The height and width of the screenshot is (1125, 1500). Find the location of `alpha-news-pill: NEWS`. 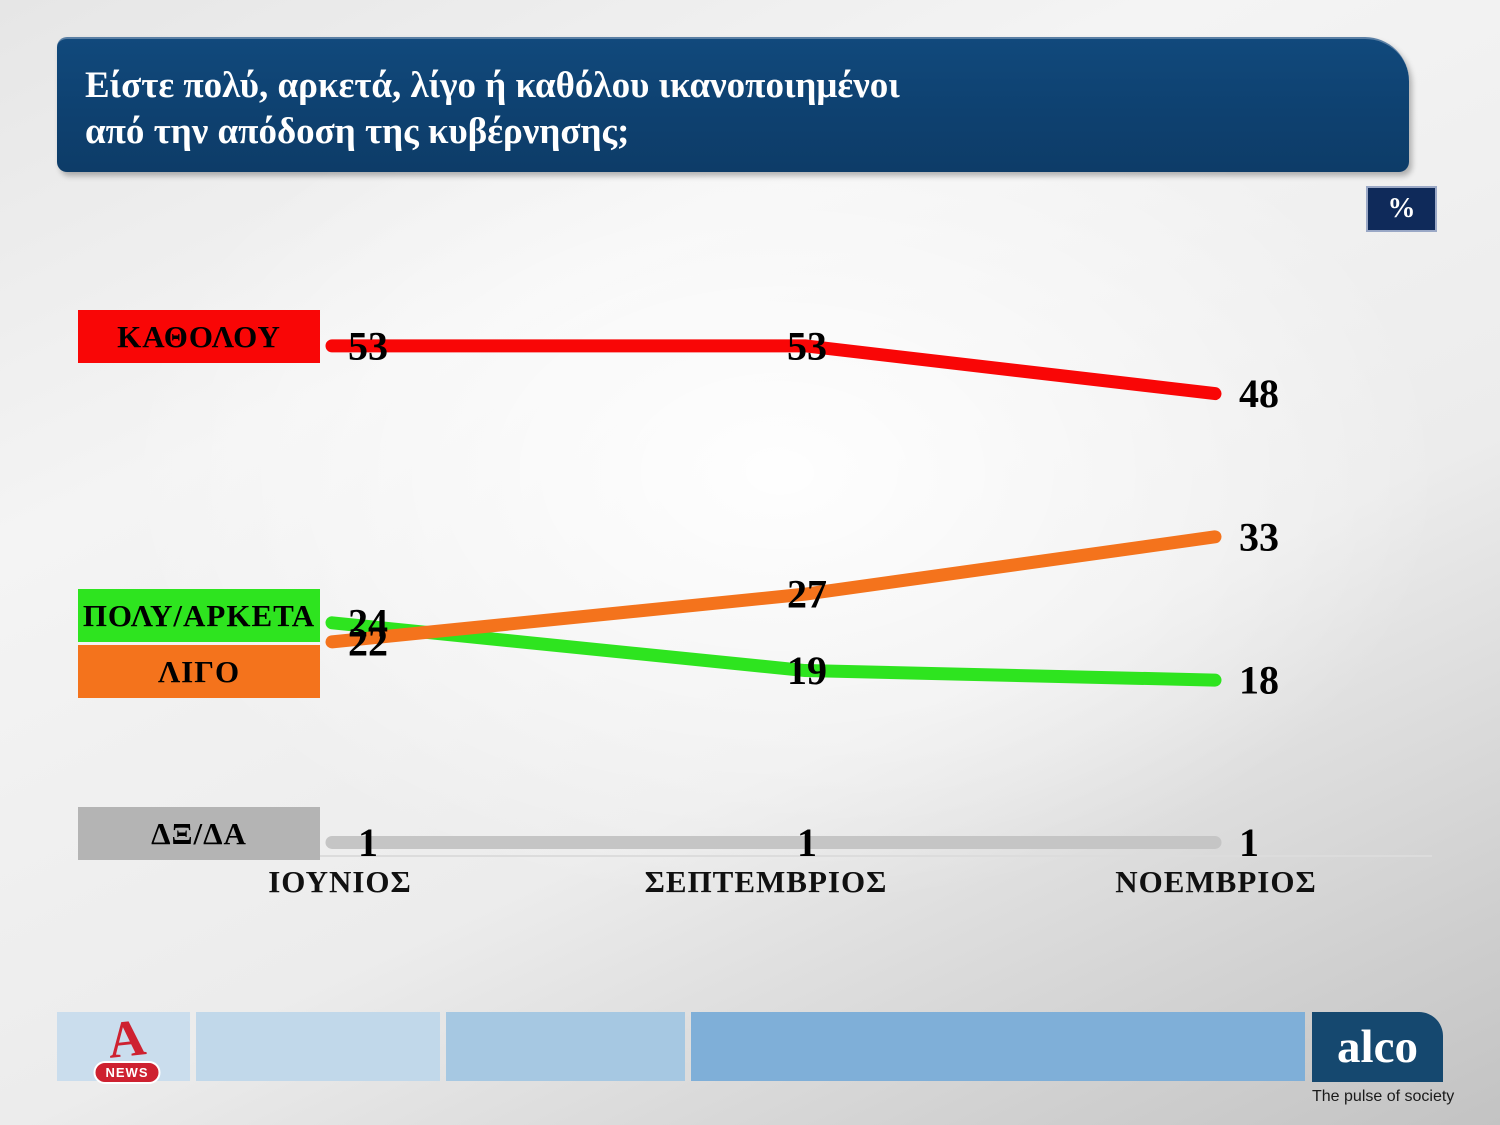

alpha-news-pill: NEWS is located at coordinates (127, 1072).